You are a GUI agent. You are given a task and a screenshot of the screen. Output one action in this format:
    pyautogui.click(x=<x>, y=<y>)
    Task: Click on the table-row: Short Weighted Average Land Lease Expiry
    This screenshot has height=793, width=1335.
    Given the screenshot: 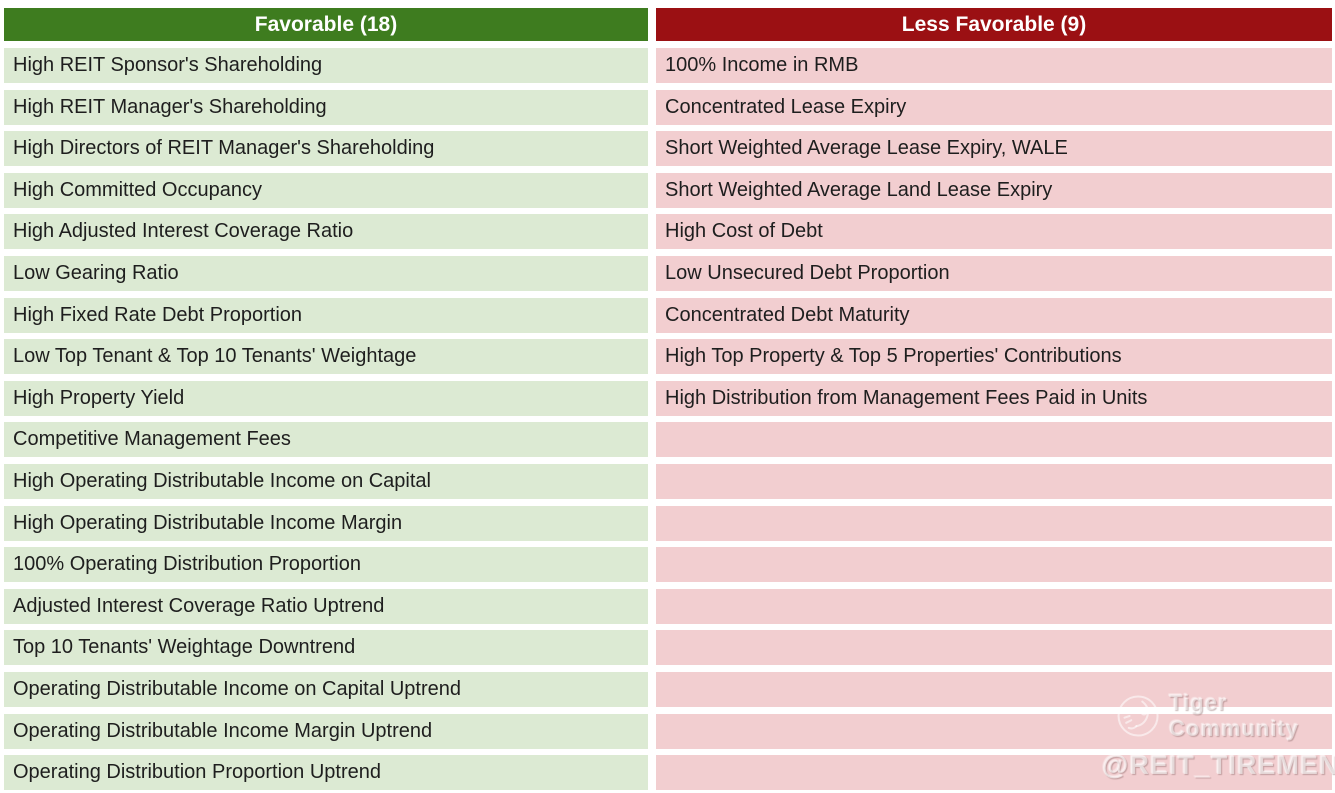 What is the action you would take?
    pyautogui.click(x=994, y=190)
    